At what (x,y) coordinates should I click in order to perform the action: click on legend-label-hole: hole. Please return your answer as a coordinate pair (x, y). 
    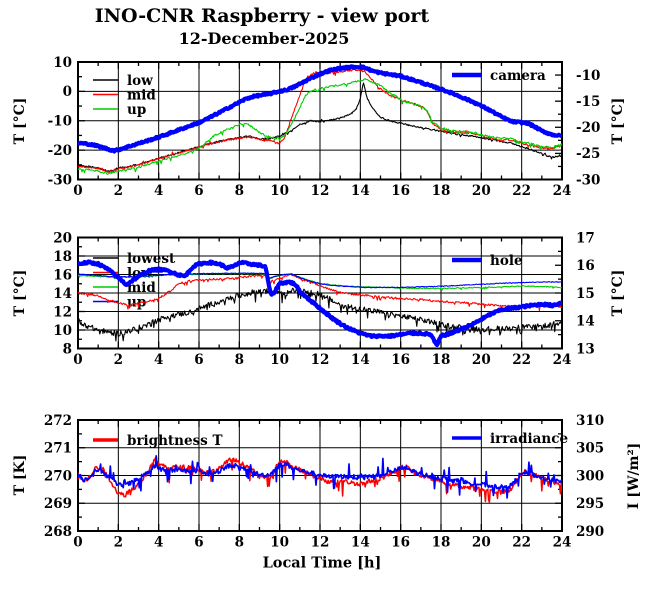
    Looking at the image, I should click on (506, 261).